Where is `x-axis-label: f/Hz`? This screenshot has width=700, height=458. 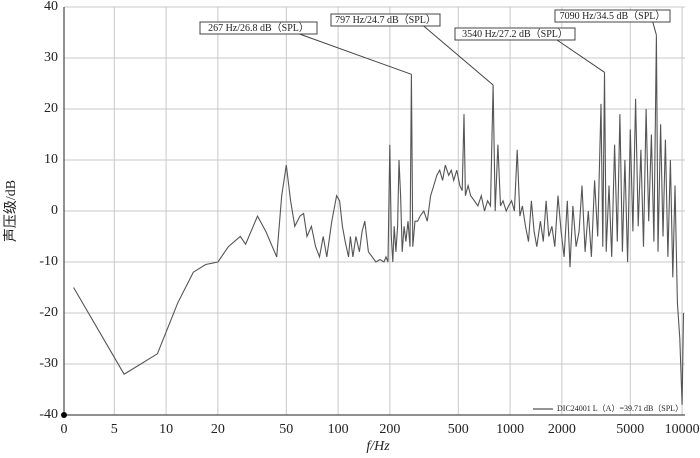
x-axis-label: f/Hz is located at coordinates (378, 446).